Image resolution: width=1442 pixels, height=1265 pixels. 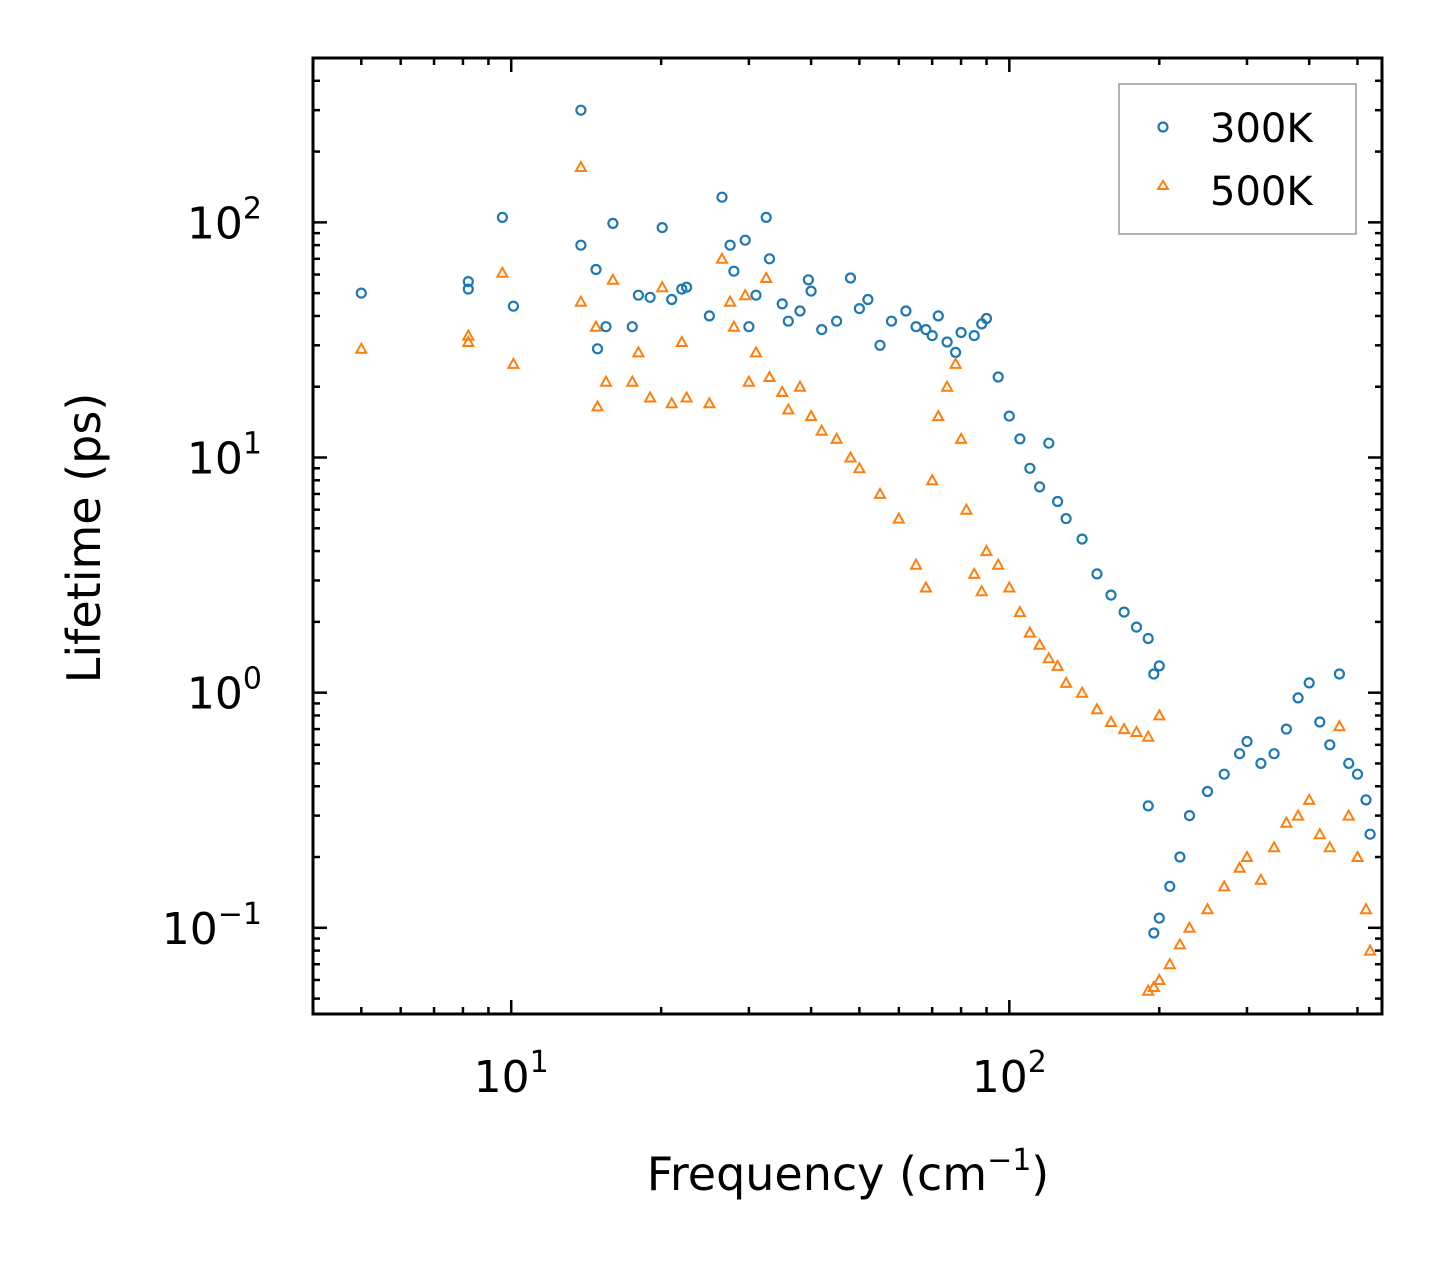 I want to click on legend: 300K 500K, so click(x=1237, y=159).